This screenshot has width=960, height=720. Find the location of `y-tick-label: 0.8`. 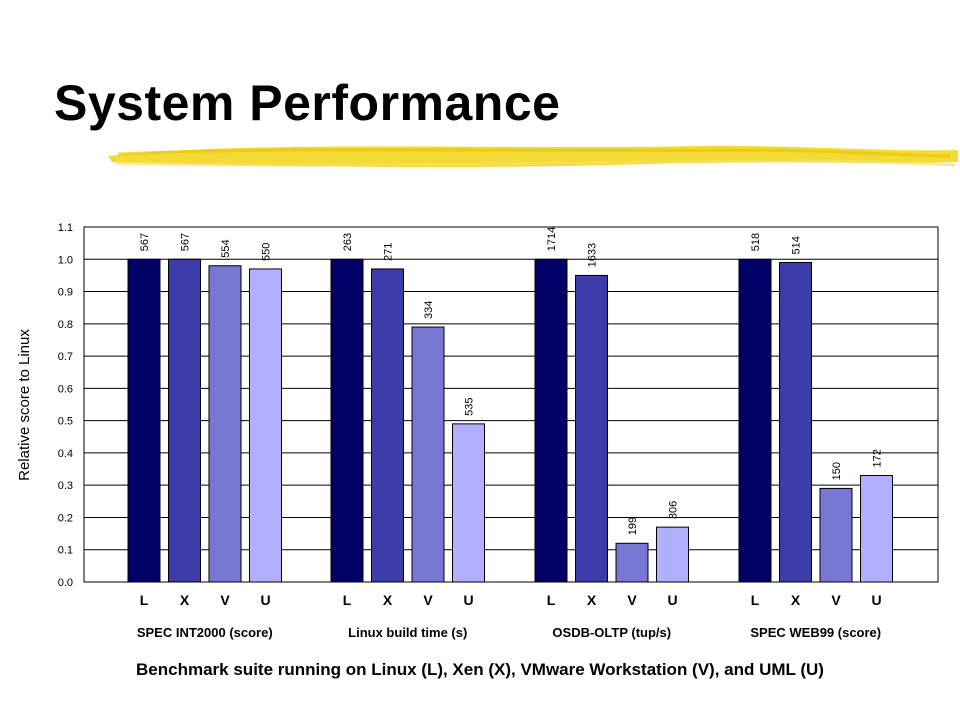

y-tick-label: 0.8 is located at coordinates (65, 325).